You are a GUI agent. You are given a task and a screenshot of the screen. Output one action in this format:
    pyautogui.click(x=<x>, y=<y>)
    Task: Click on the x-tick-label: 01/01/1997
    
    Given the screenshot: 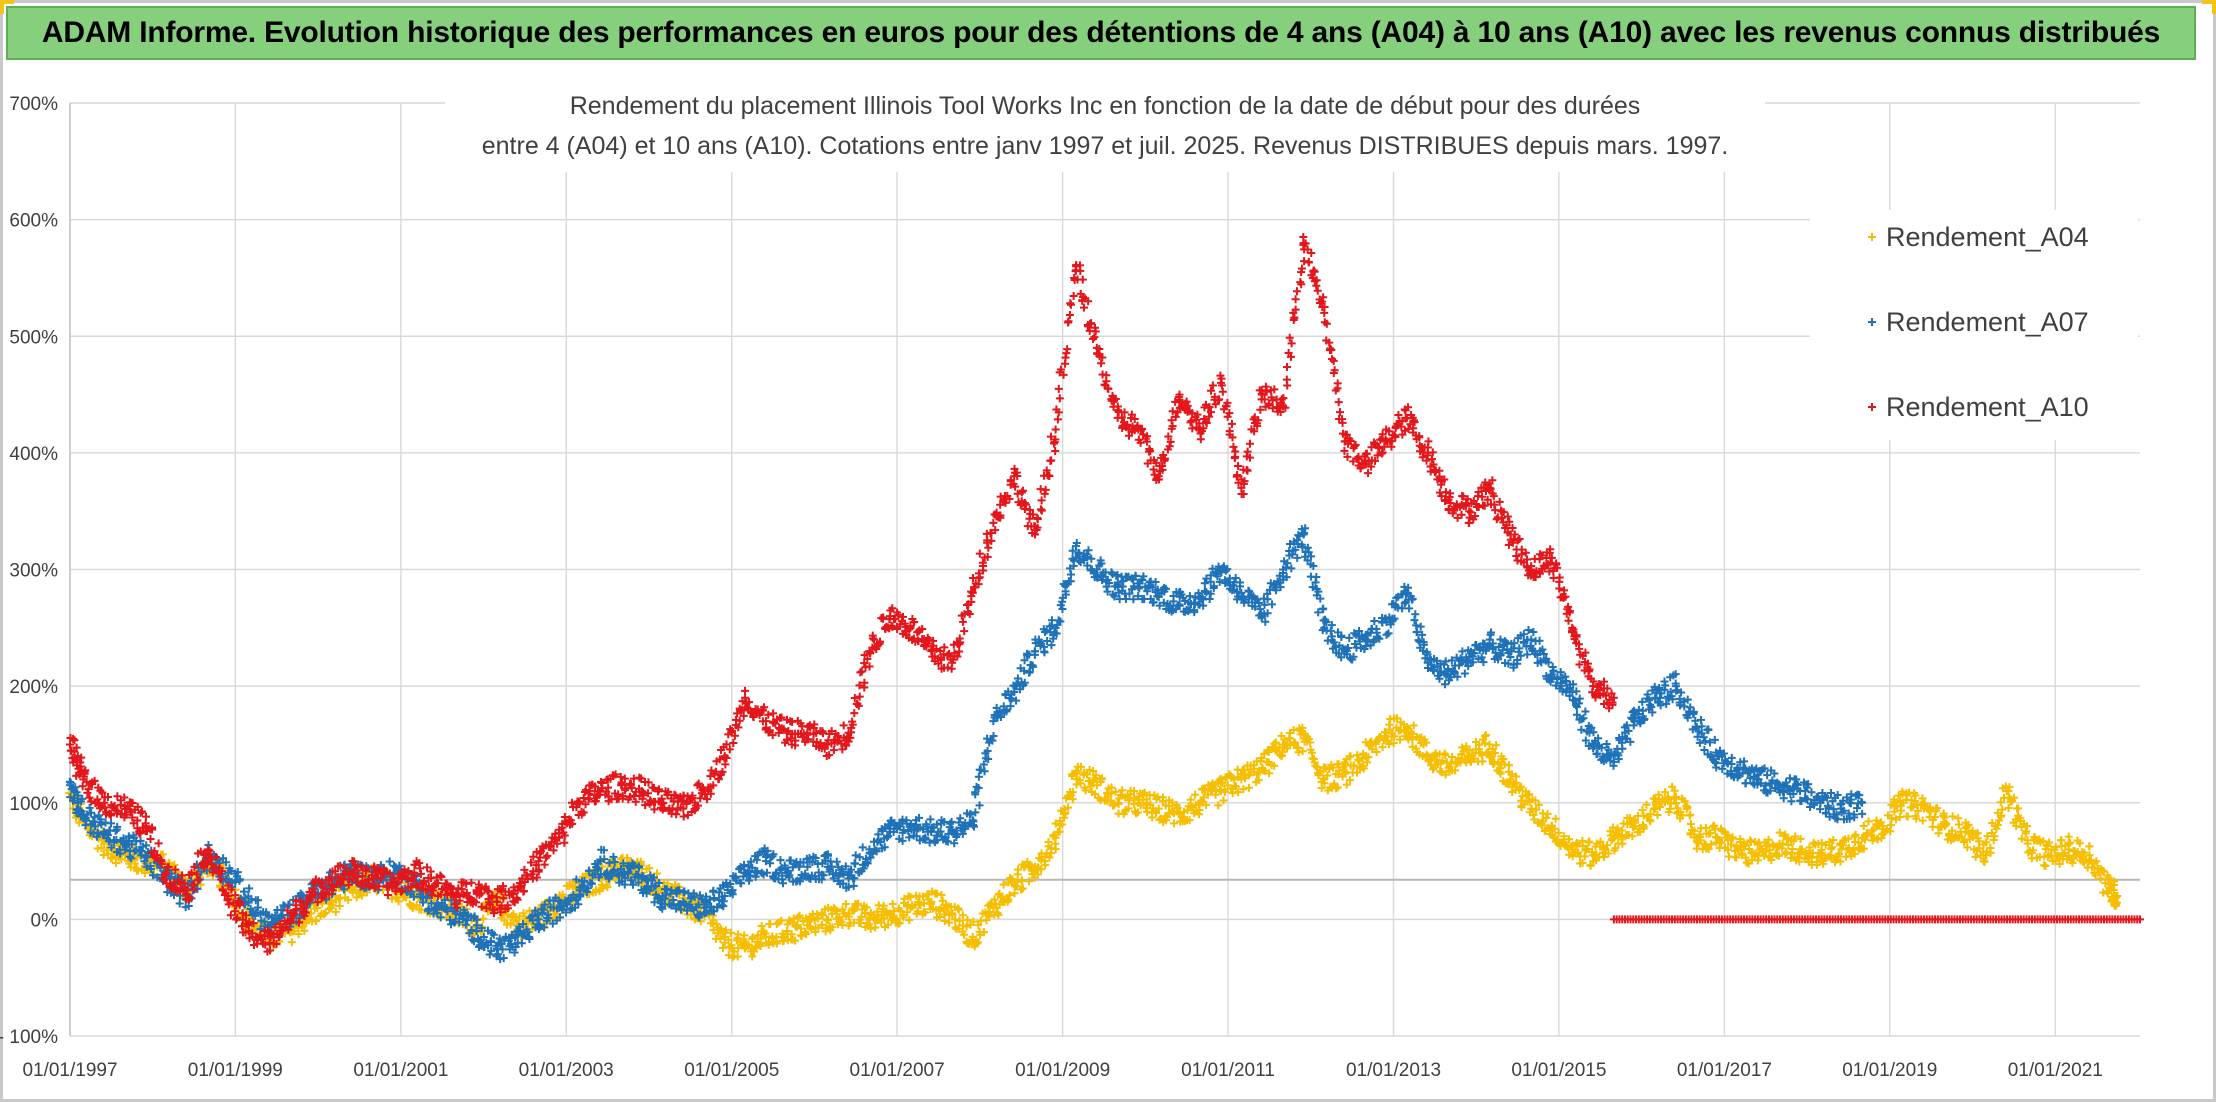 What is the action you would take?
    pyautogui.click(x=69, y=1070)
    